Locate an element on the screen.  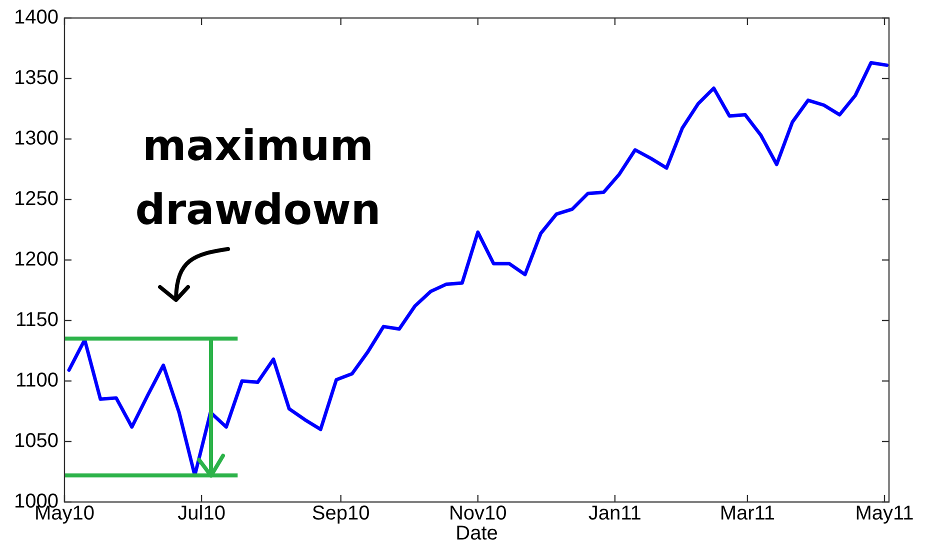
y-tick-label: 1150 is located at coordinates (36, 320).